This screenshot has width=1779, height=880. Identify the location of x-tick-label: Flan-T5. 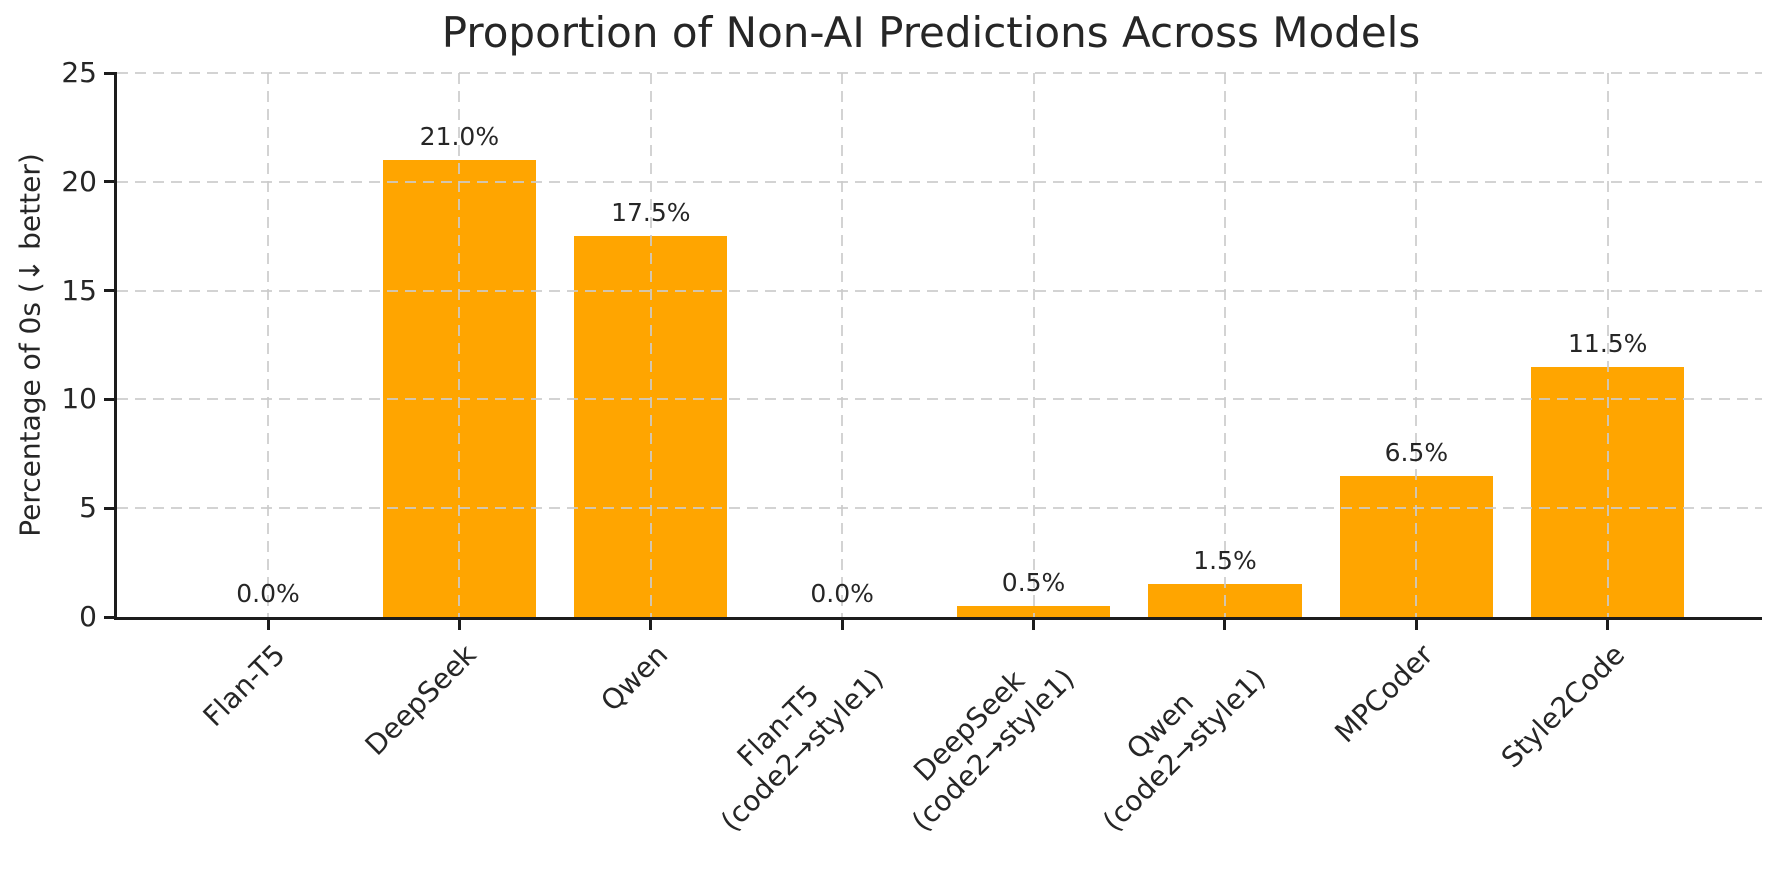
(244, 685).